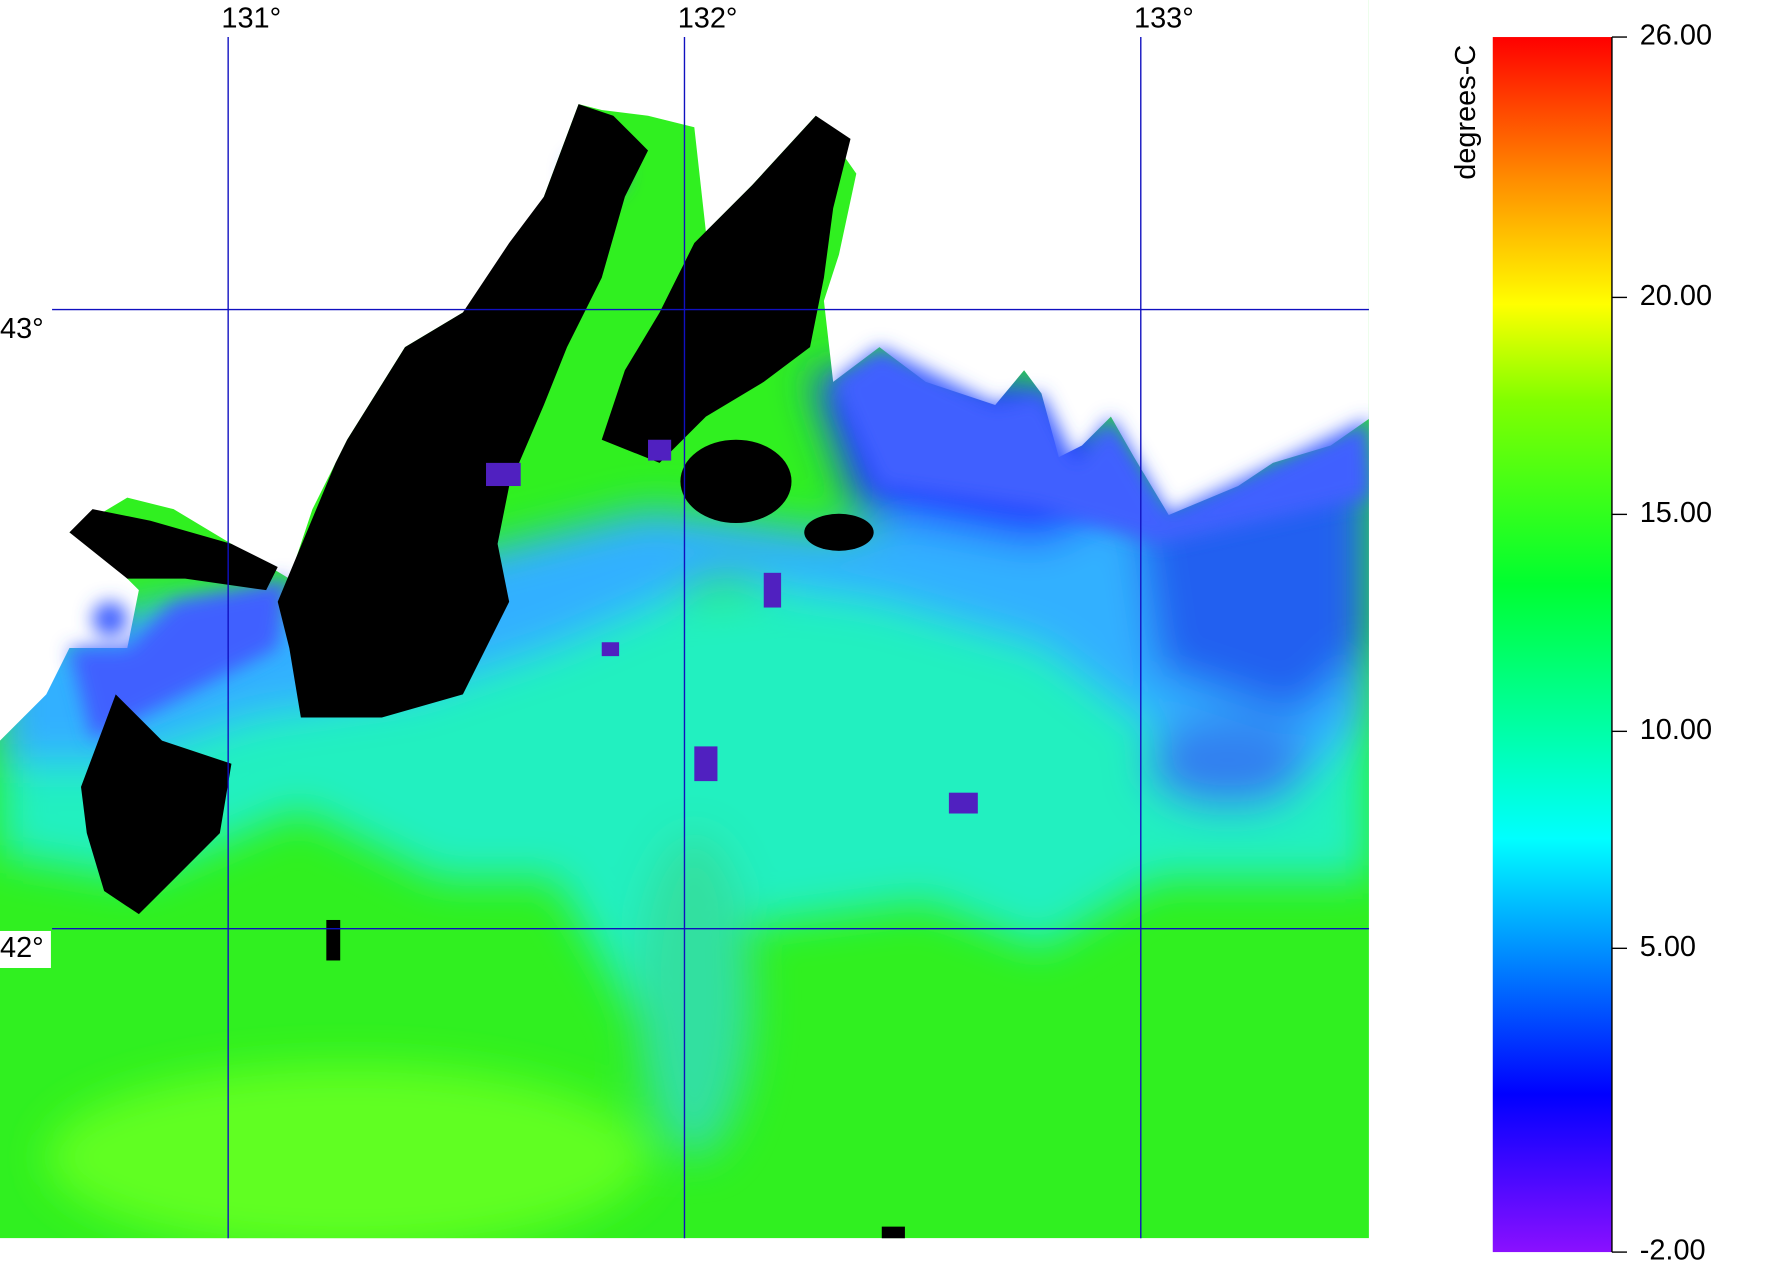 The height and width of the screenshot is (1272, 1789). I want to click on colorbar-tick-label: -2.00, so click(1673, 1251).